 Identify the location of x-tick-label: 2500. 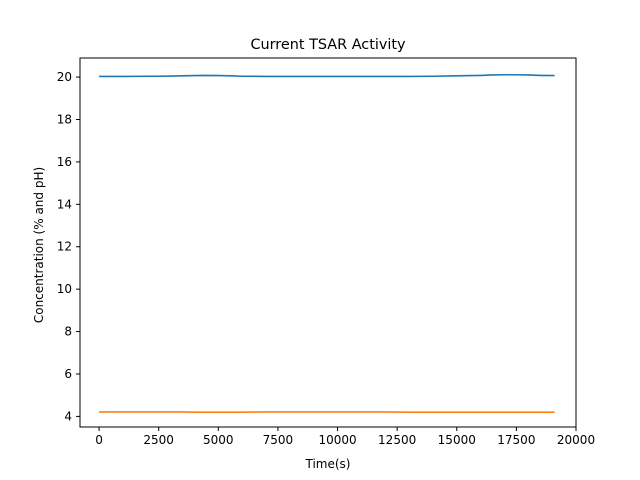
(158, 440).